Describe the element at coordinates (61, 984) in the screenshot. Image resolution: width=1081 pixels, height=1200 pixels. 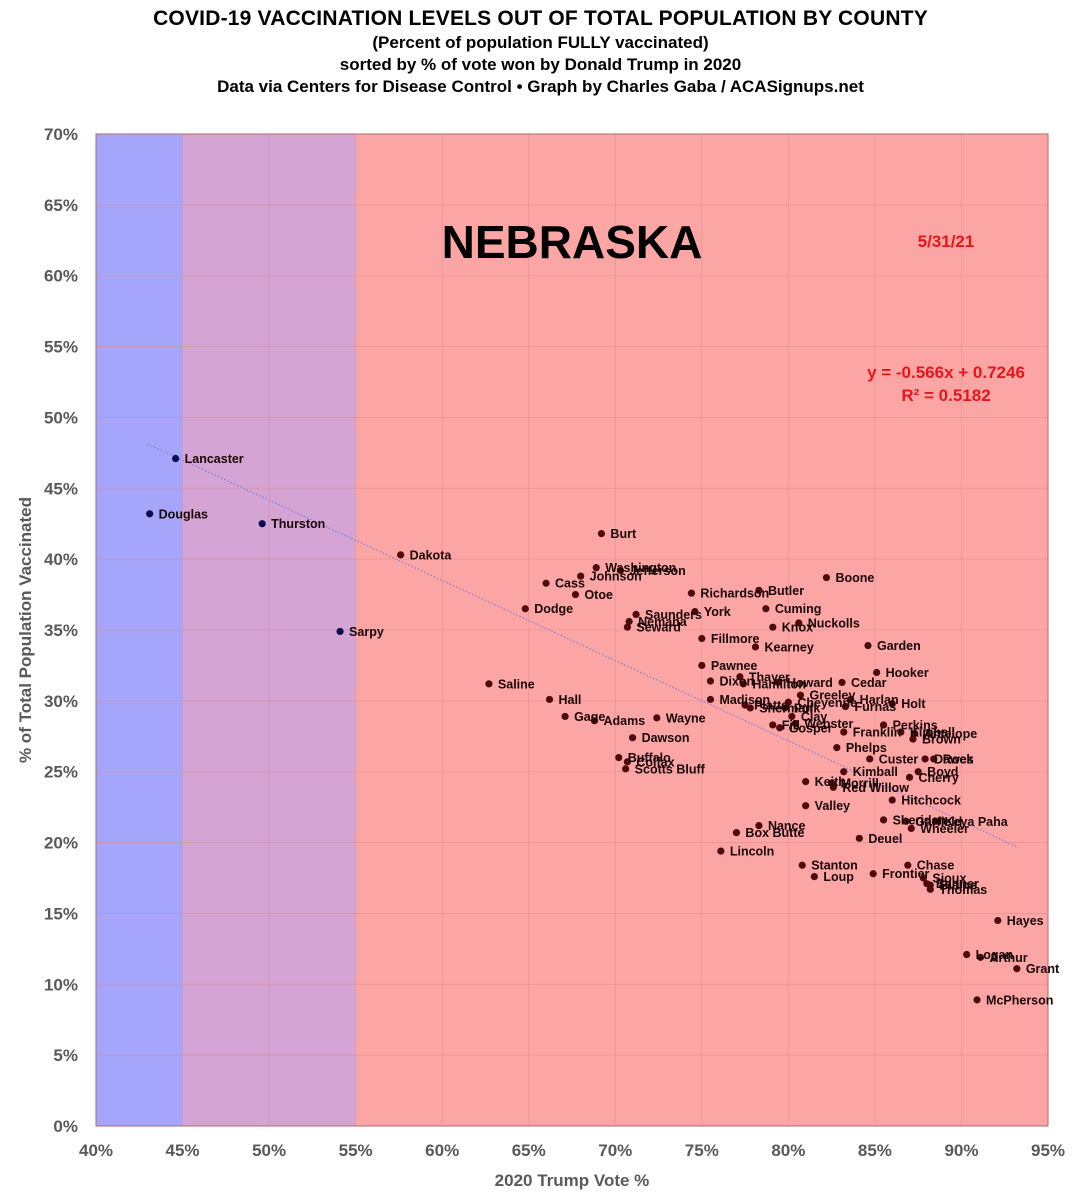
I see `y-tick-label: 10%` at that location.